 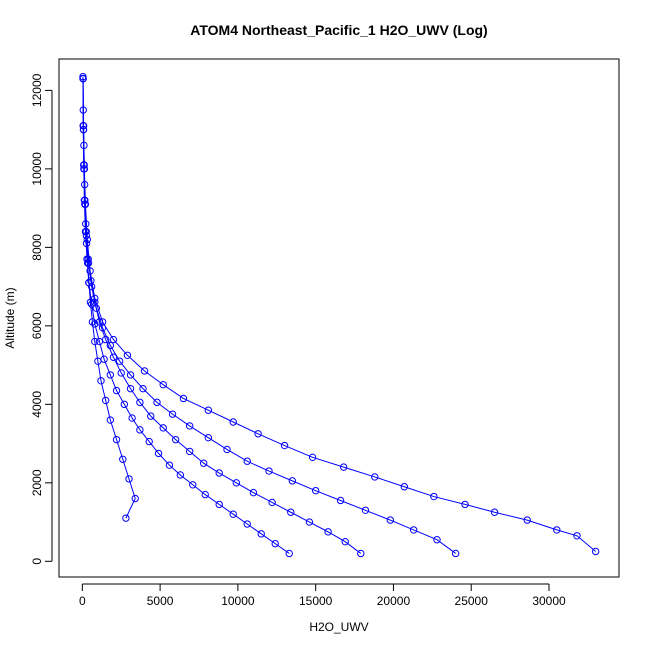 What do you see at coordinates (37, 90) in the screenshot?
I see `y-tick-label: 12000` at bounding box center [37, 90].